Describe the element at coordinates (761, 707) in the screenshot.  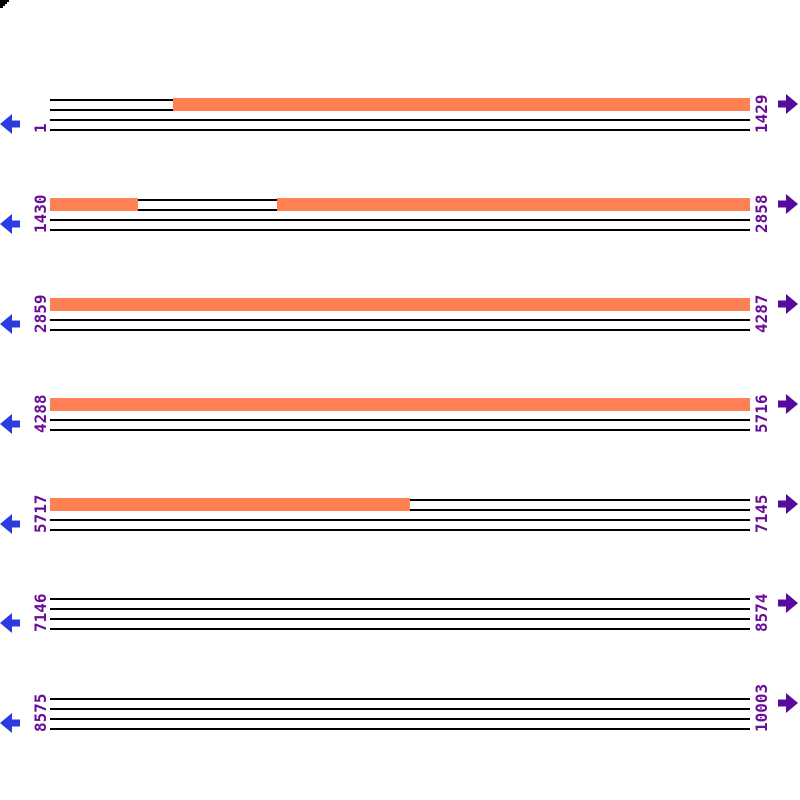
I see `row-end-coordinate: 10003` at that location.